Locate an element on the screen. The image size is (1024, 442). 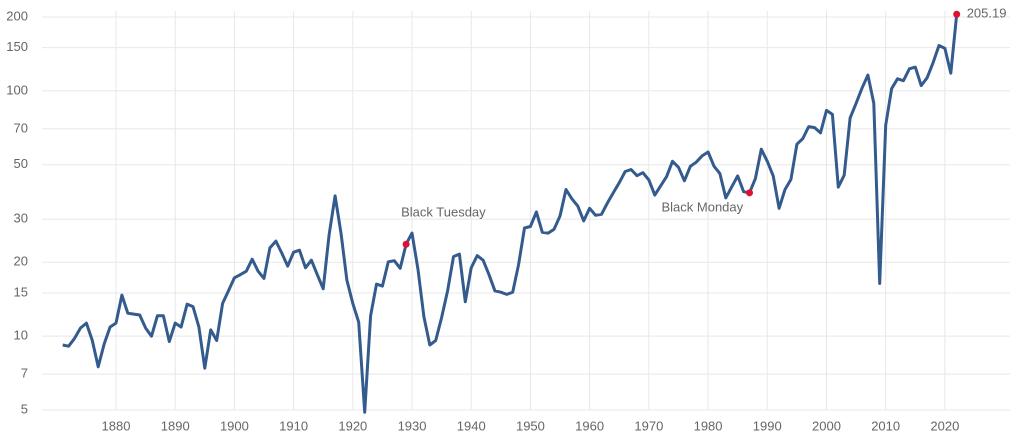
y-tick-label: 20 is located at coordinates (21, 261).